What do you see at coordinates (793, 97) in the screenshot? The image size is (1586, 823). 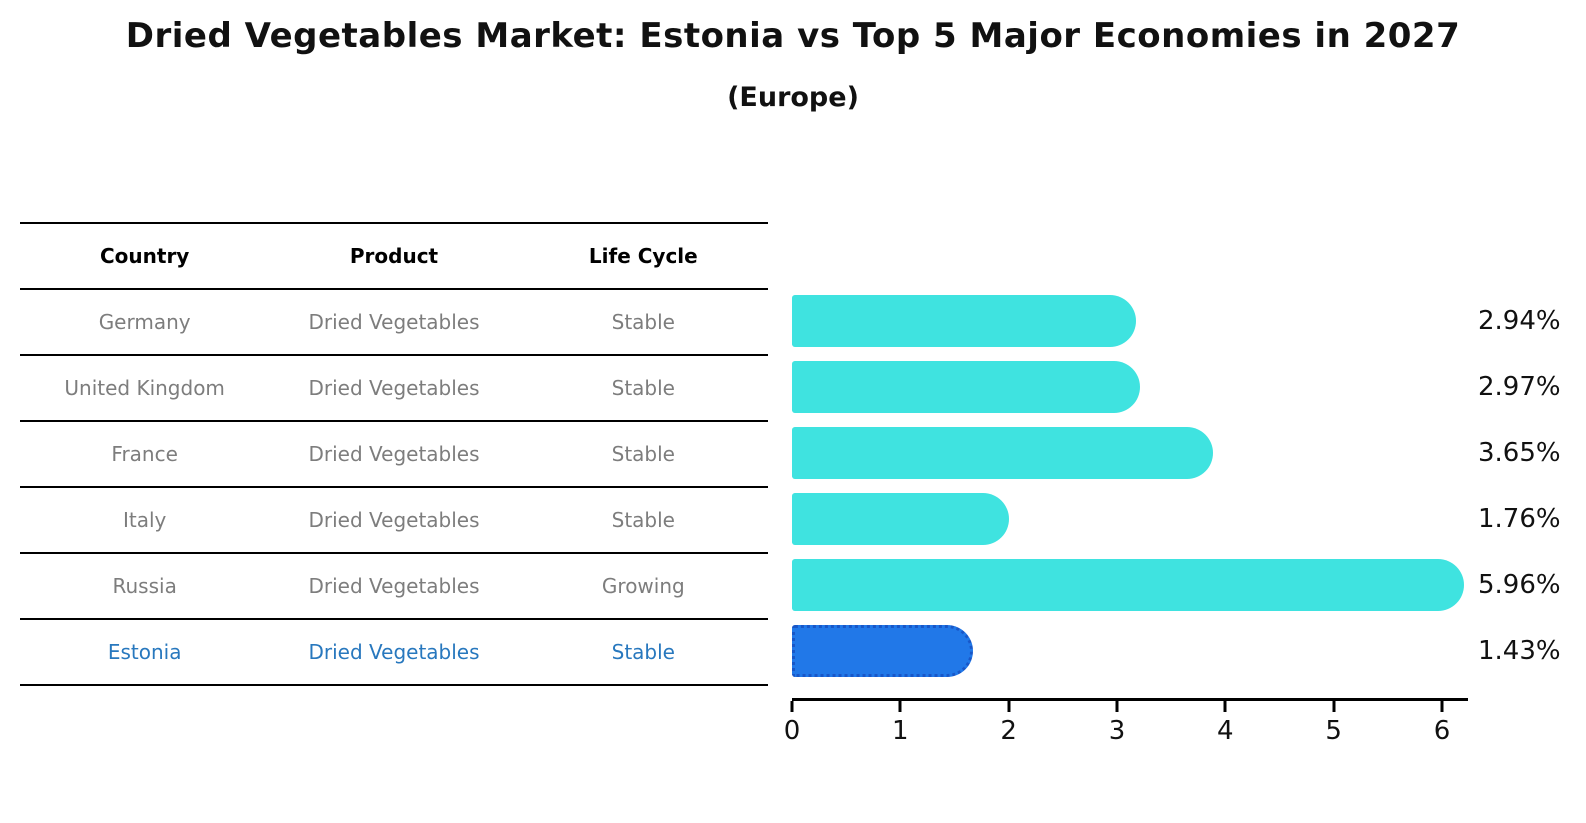 I see `page-subtitle: (Europe)` at bounding box center [793, 97].